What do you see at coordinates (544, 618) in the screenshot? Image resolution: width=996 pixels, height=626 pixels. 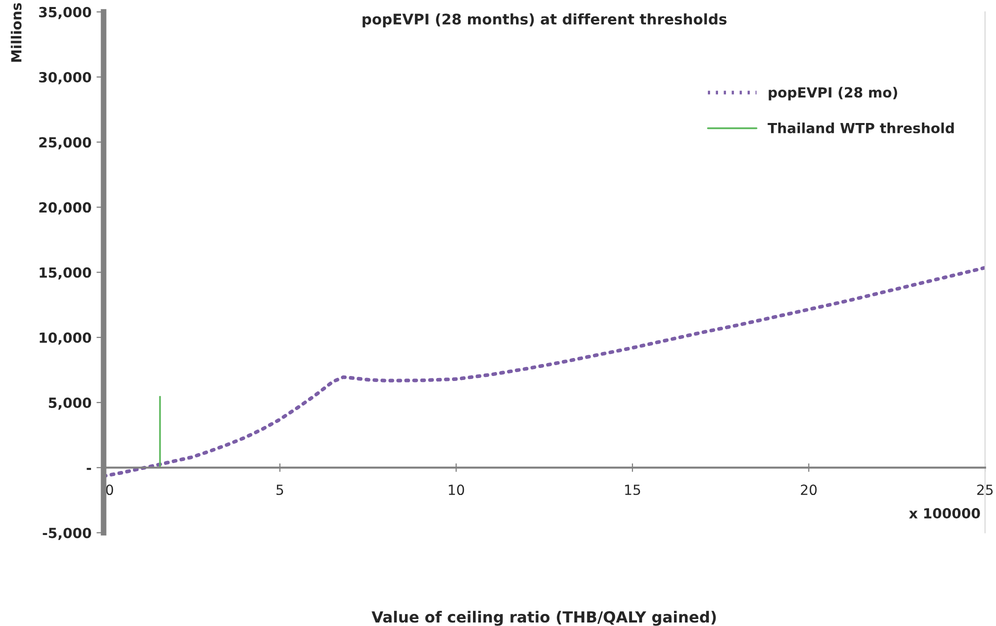 I see `x-axis-title: Value of ceiling ratio (THB/QALY gained)` at bounding box center [544, 618].